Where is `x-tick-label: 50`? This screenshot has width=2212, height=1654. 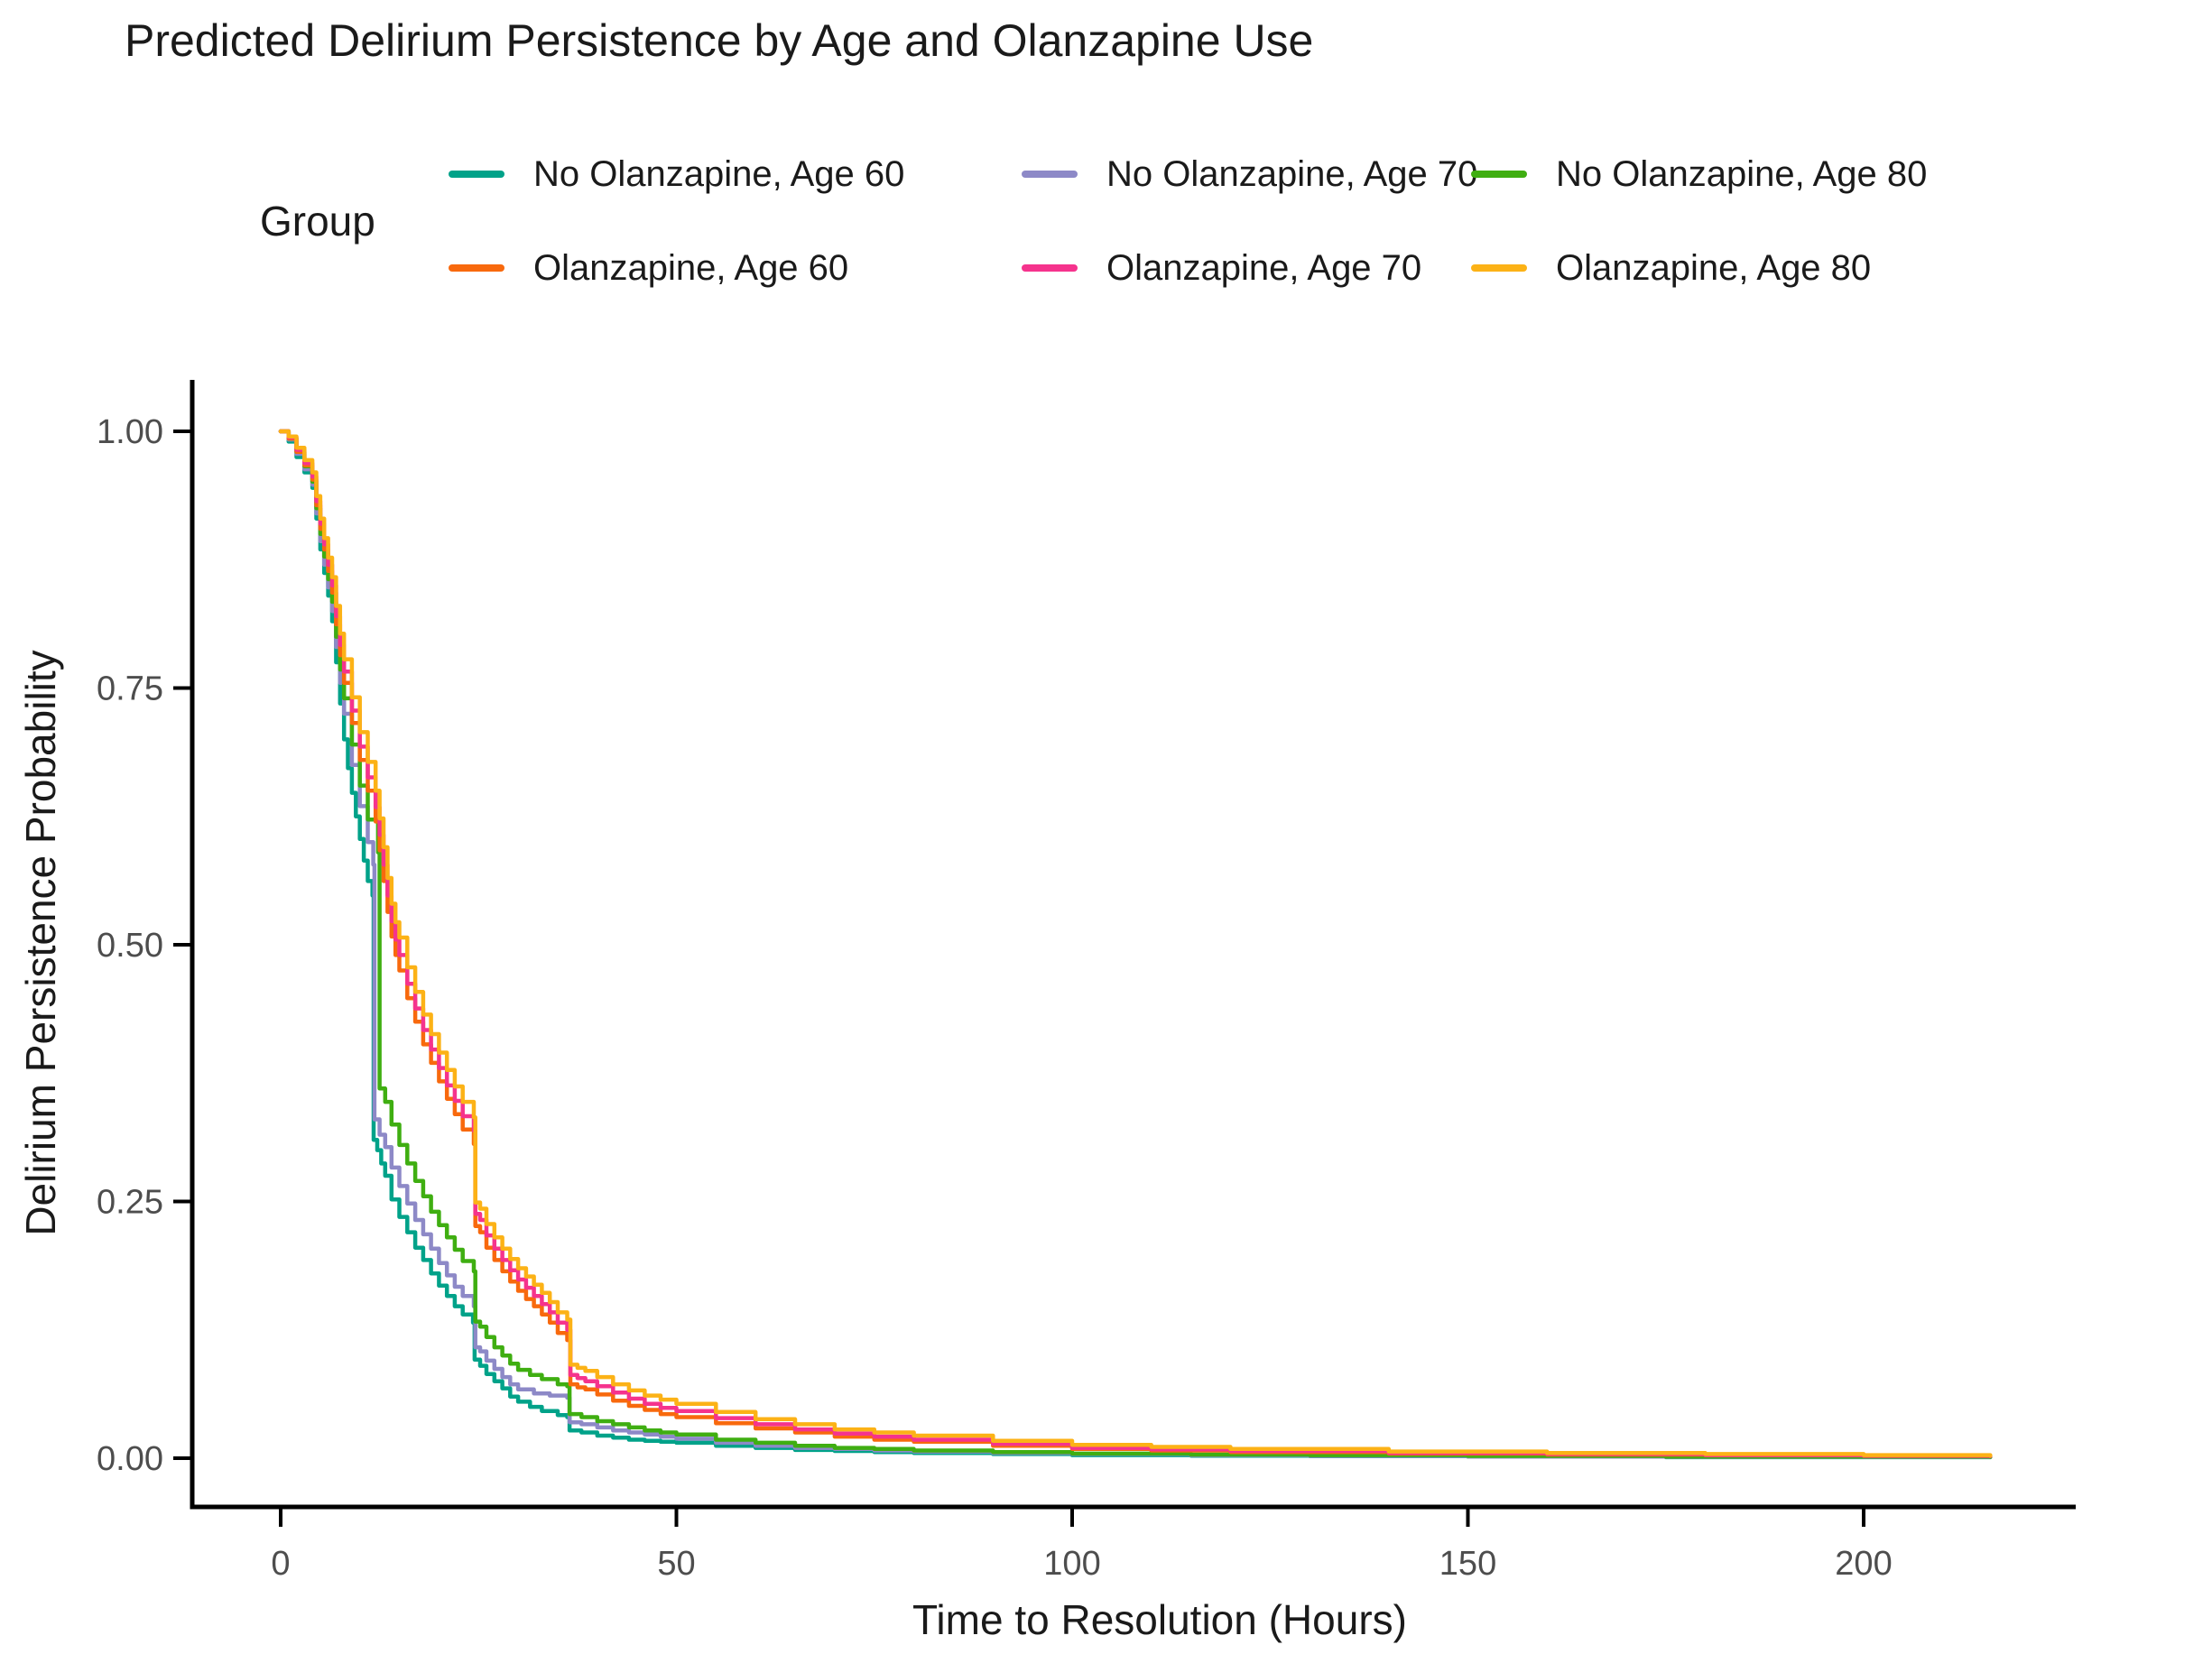 x-tick-label: 50 is located at coordinates (676, 1564).